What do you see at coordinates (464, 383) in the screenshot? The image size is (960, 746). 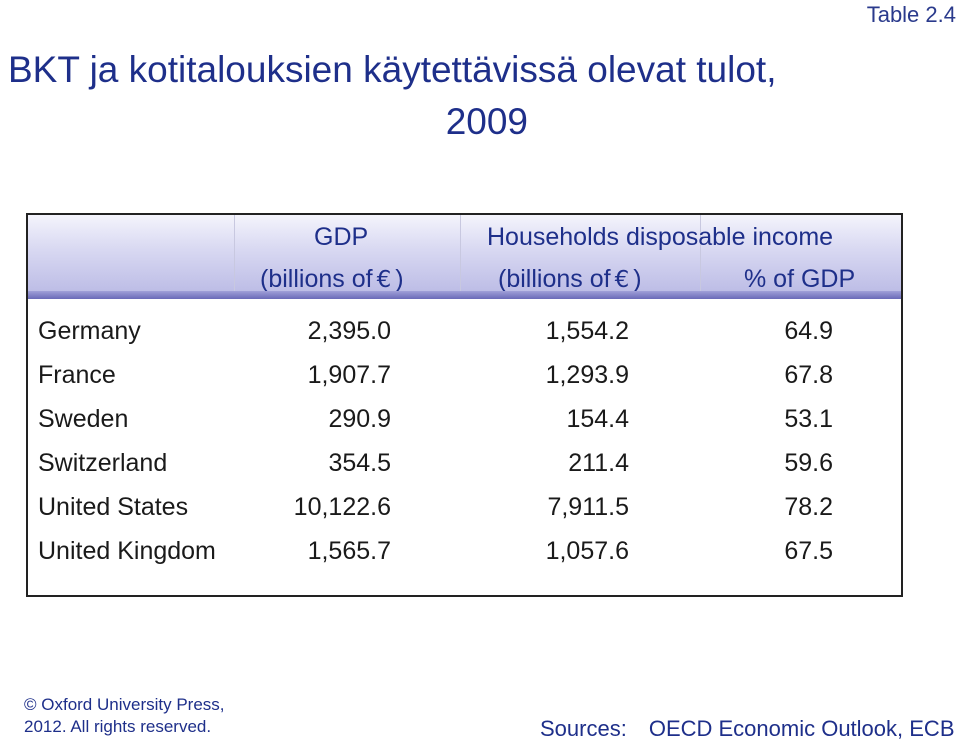 I see `table-row: France 1,907.7 1,293.9 67.8` at bounding box center [464, 383].